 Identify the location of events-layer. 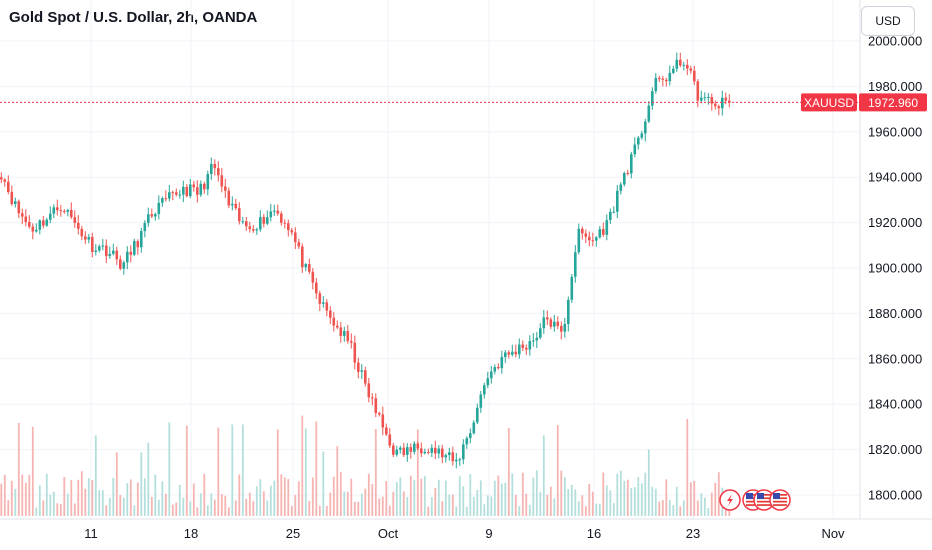
(755, 500).